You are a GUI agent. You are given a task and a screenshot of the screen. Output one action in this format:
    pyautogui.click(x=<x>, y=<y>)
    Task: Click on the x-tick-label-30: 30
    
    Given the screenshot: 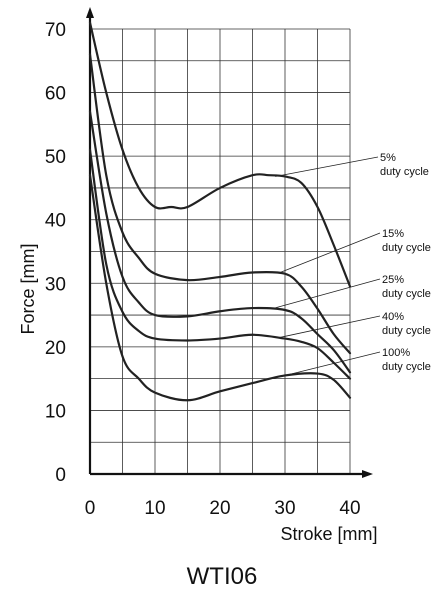 What is the action you would take?
    pyautogui.click(x=284, y=508)
    